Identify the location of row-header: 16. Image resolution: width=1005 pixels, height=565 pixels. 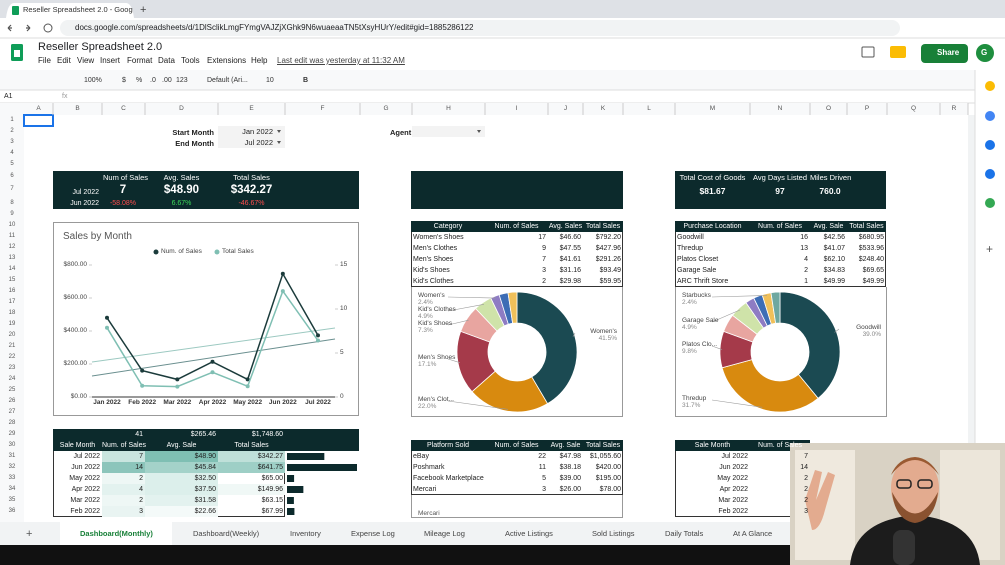
(12, 291).